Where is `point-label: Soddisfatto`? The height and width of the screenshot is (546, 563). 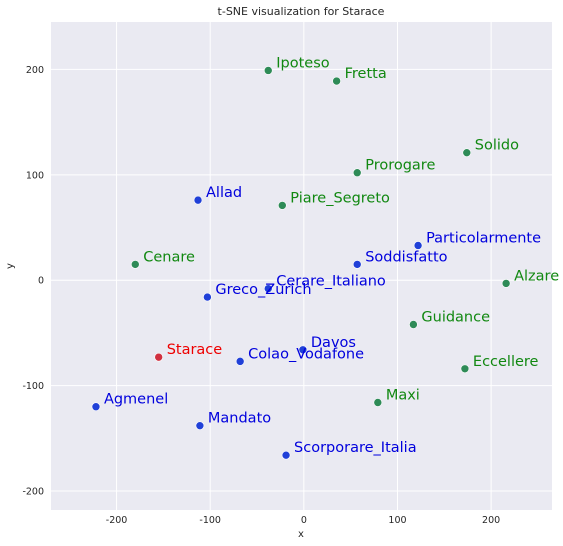 point-label: Soddisfatto is located at coordinates (406, 257).